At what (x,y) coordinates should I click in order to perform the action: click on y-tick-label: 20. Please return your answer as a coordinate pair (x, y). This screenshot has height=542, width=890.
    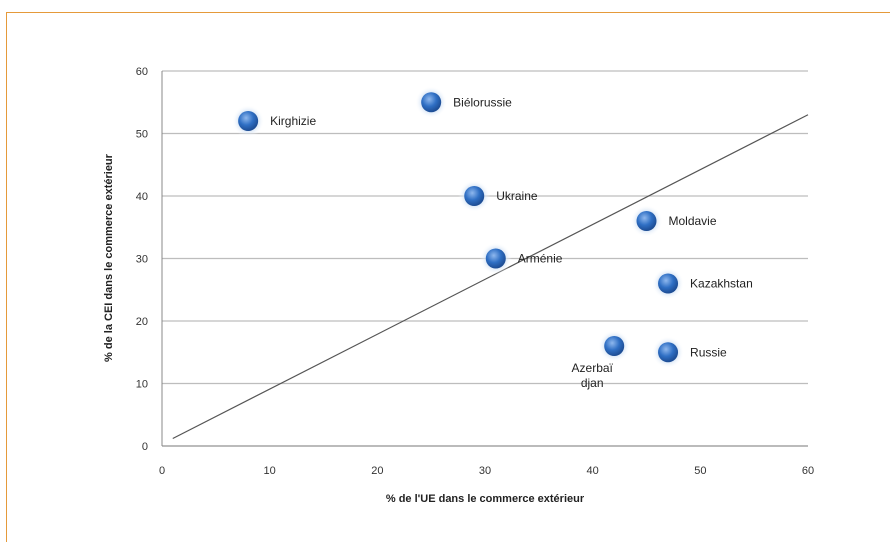
    Looking at the image, I should click on (142, 322).